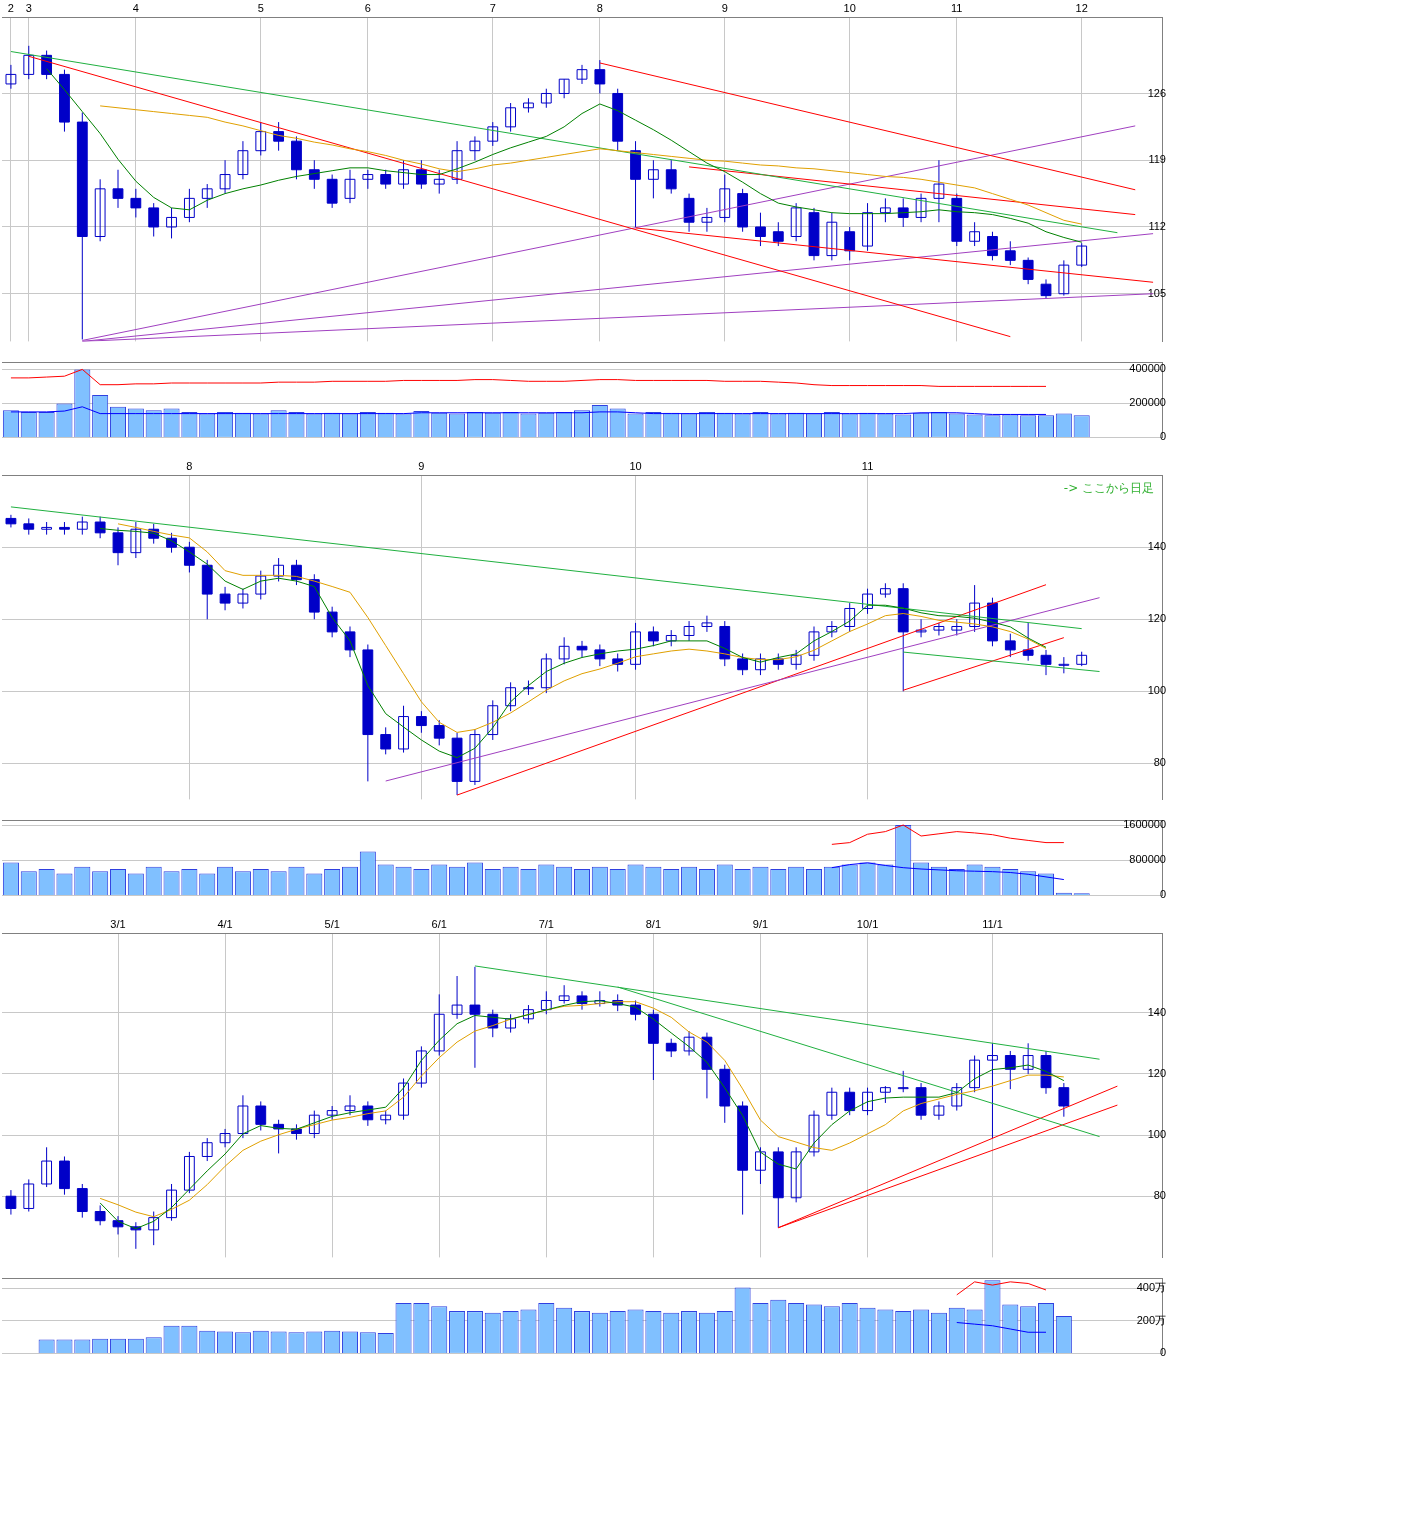 This screenshot has height=1524, width=1404. I want to click on x-tick-label: 12, so click(1081, 7).